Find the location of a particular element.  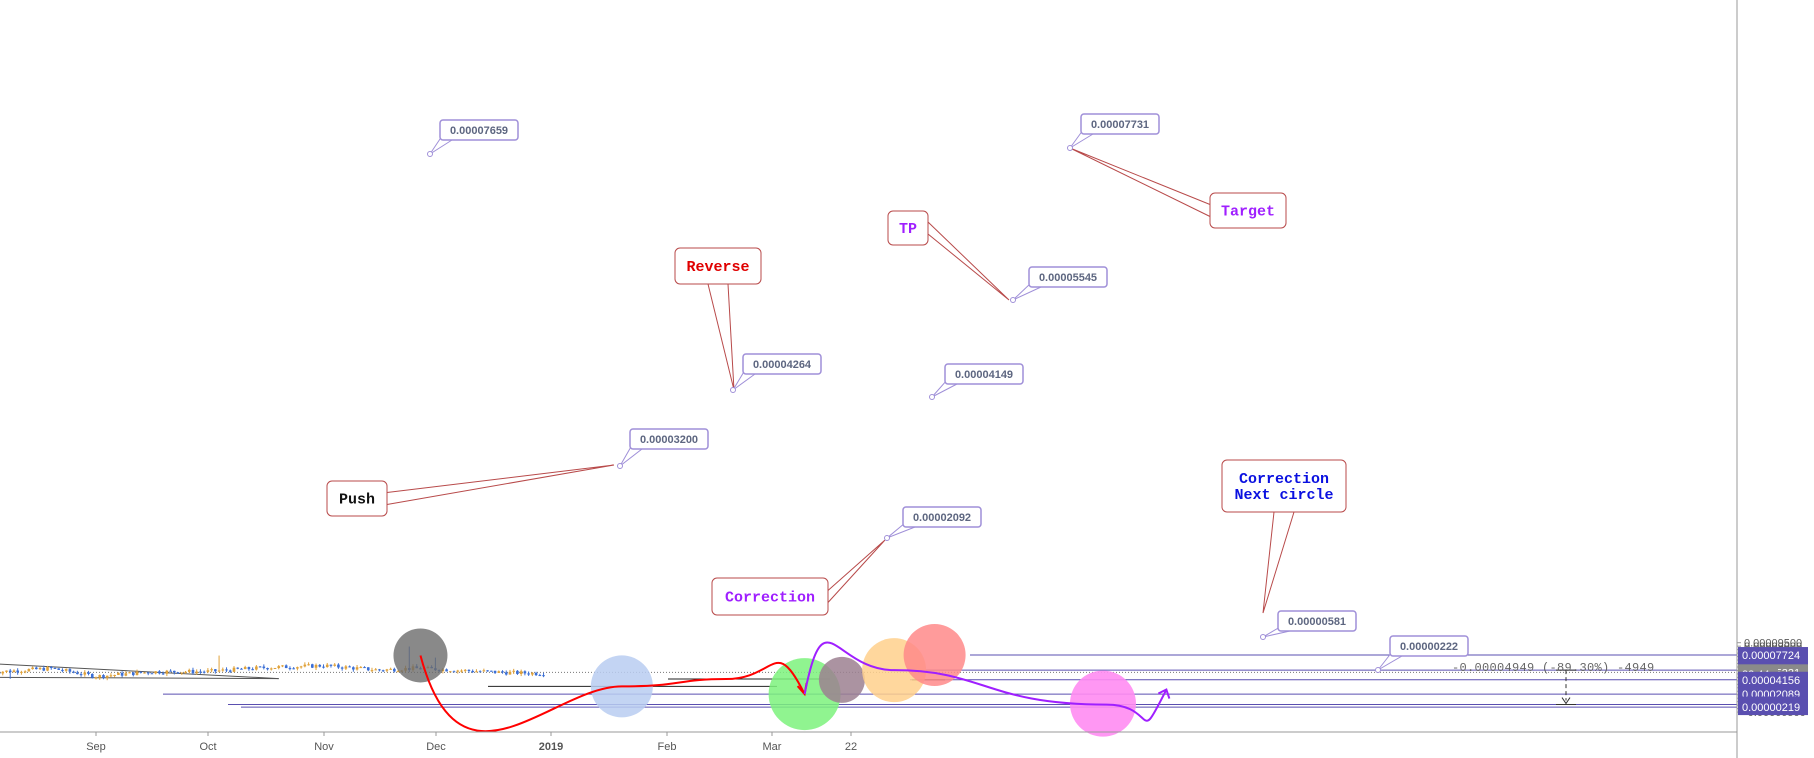

measure-arrow is located at coordinates (1566, 701).